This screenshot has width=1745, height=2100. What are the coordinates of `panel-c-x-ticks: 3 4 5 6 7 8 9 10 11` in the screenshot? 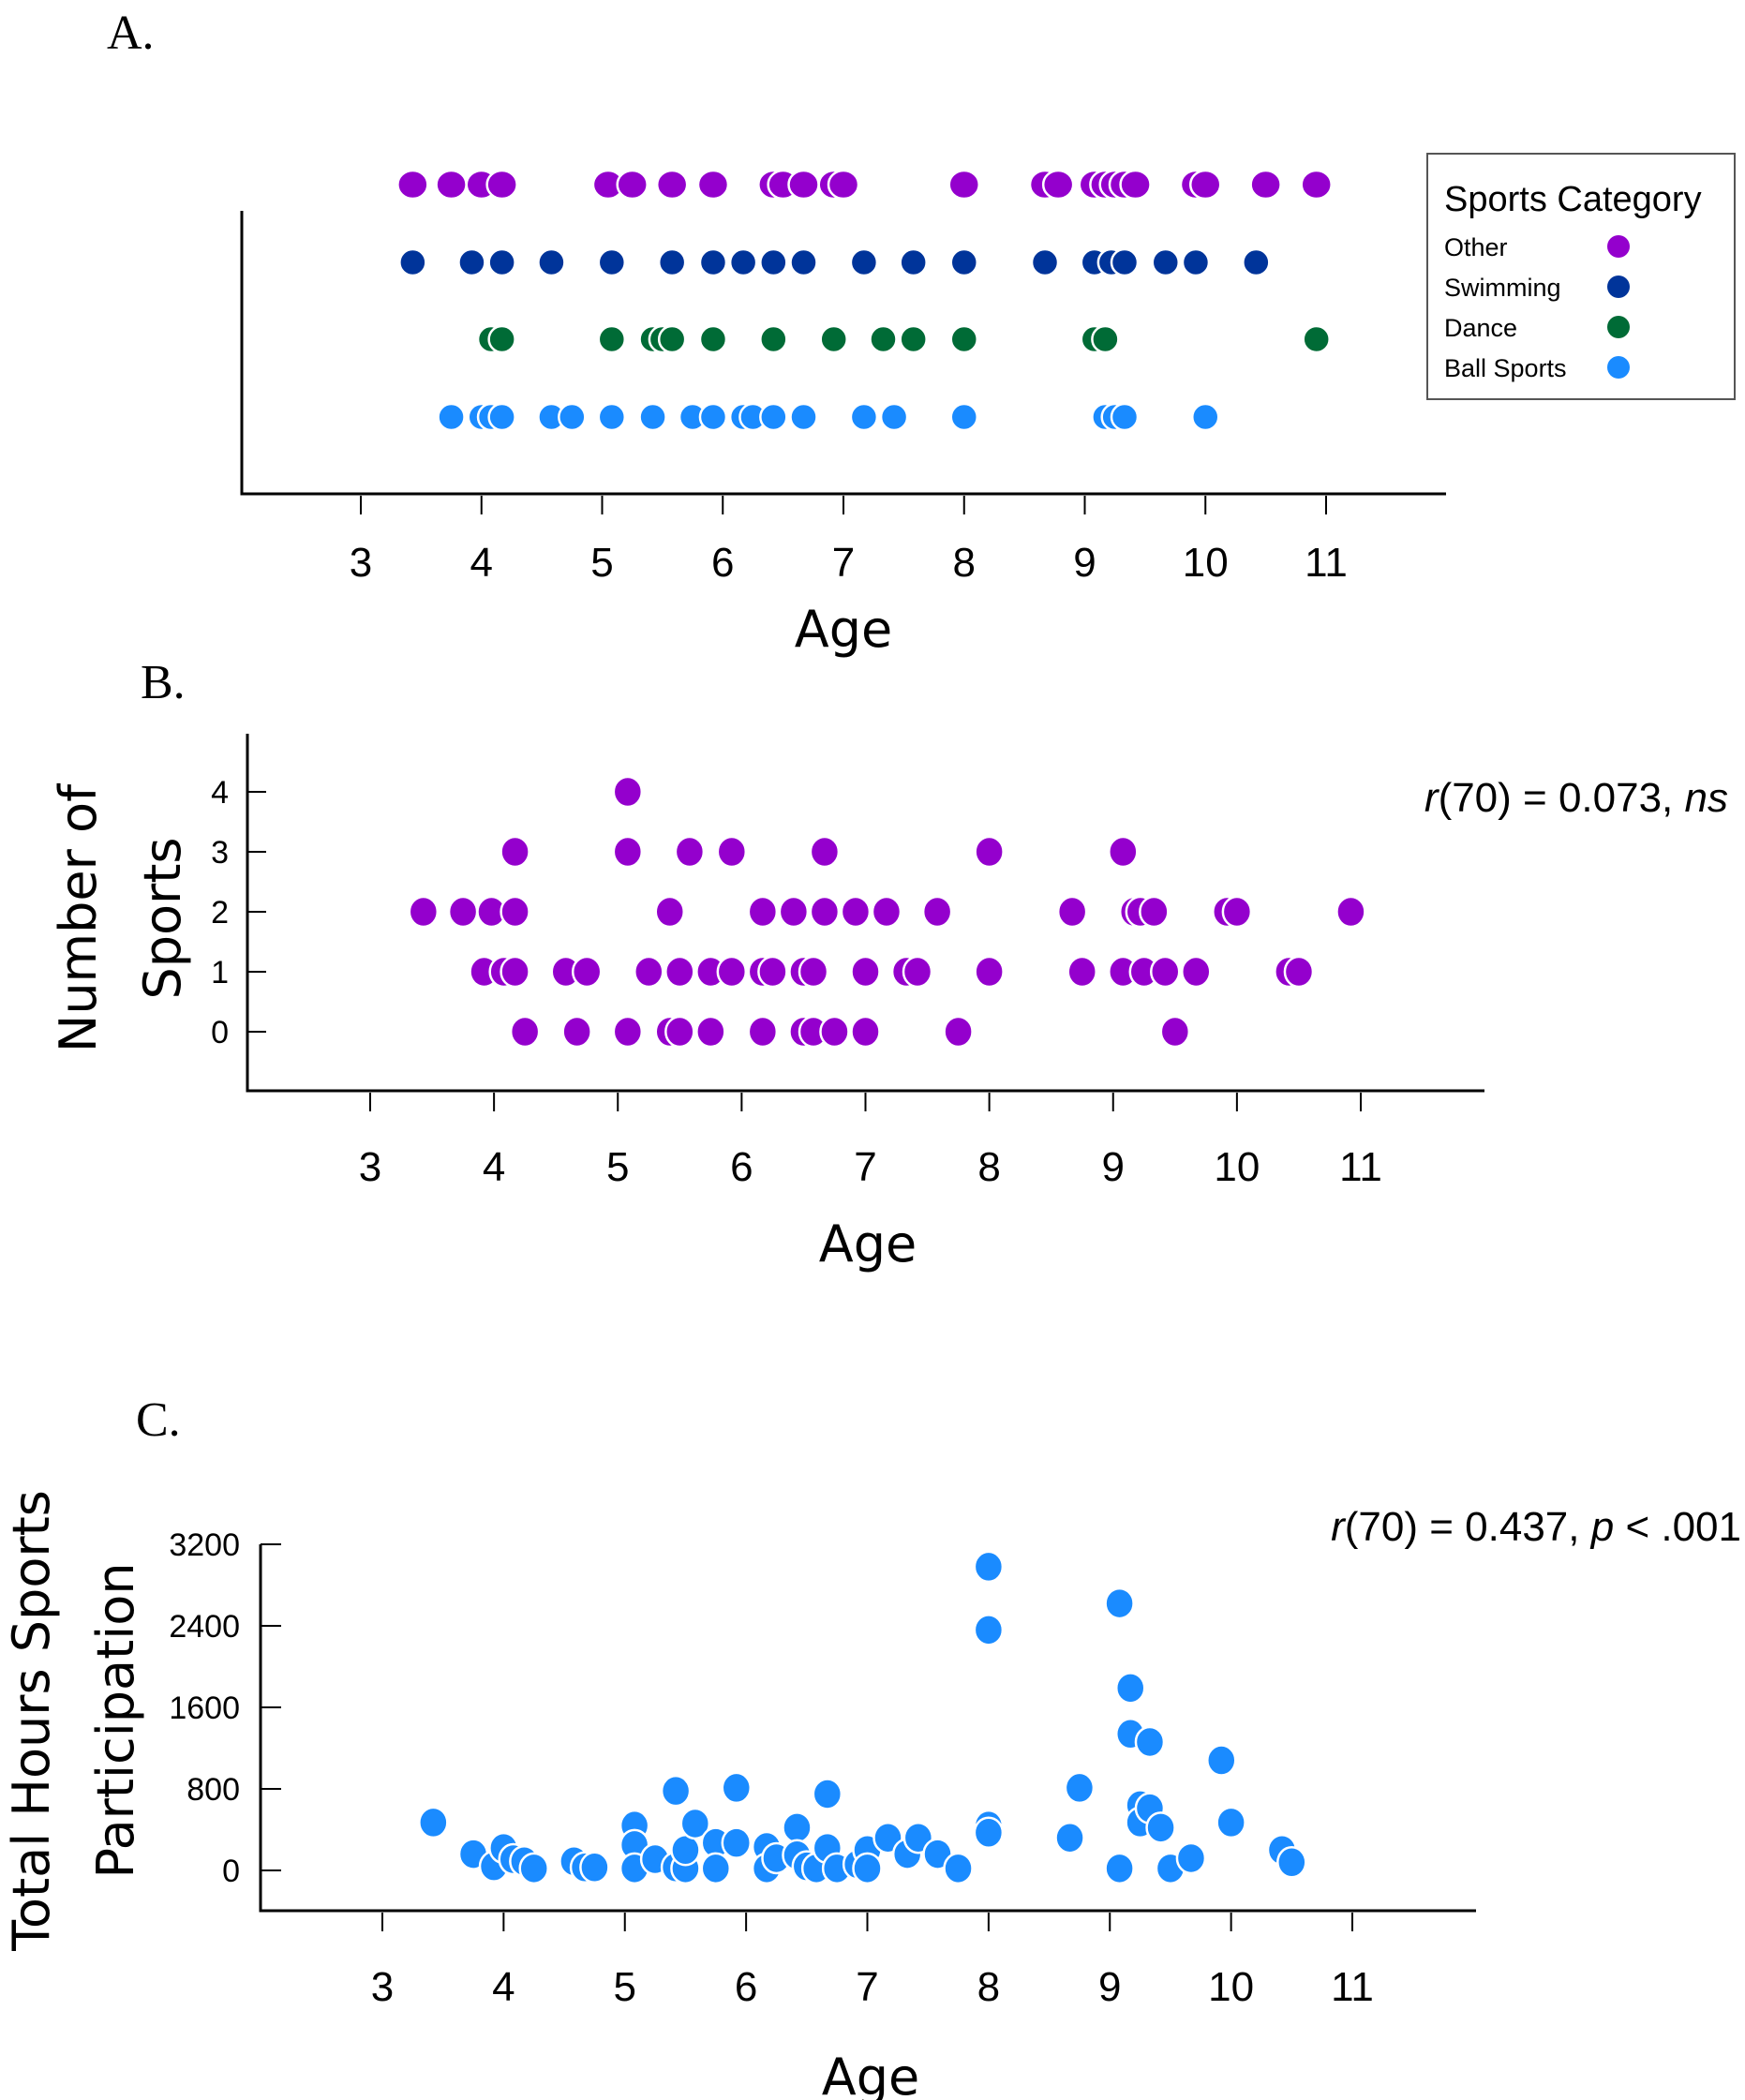 It's located at (872, 1961).